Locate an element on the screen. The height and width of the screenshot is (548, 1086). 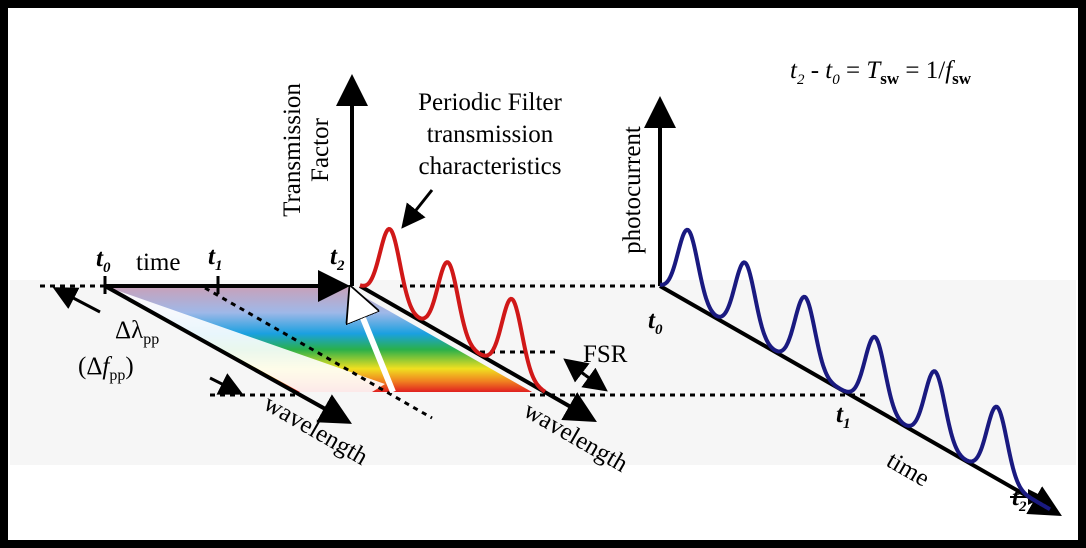
note: transmission is located at coordinates (490, 134).